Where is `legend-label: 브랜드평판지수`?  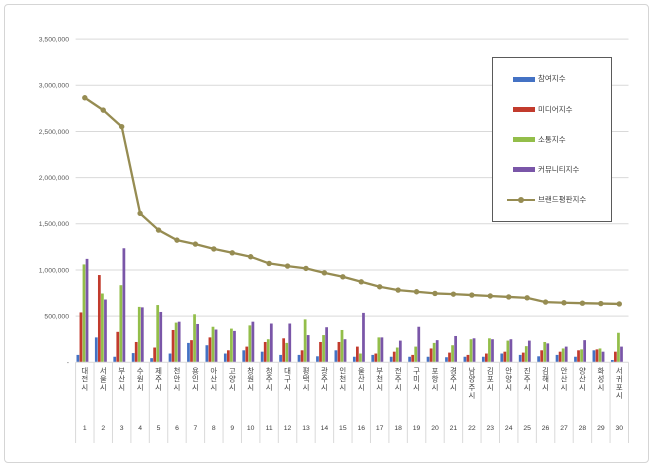
legend-label: 브랜드평판지수 is located at coordinates (562, 200).